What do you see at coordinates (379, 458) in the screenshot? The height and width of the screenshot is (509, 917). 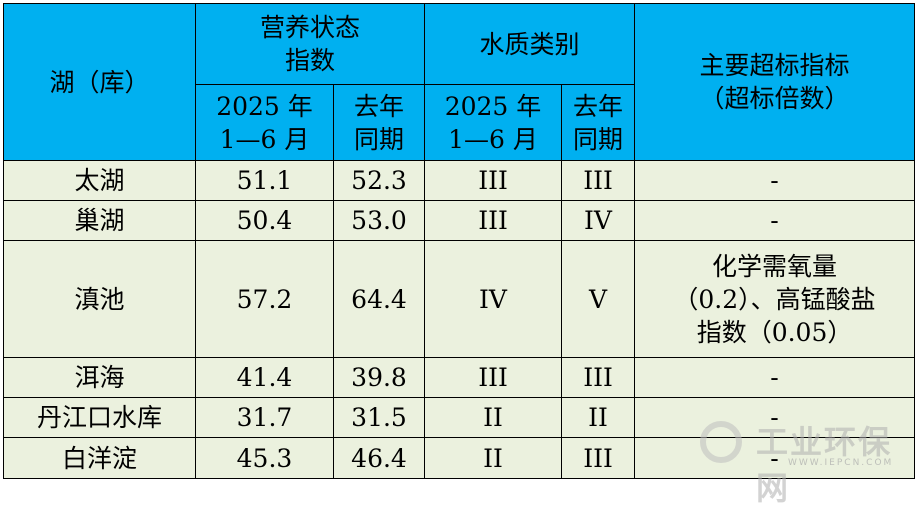 I see `tsi-last: 46.4` at bounding box center [379, 458].